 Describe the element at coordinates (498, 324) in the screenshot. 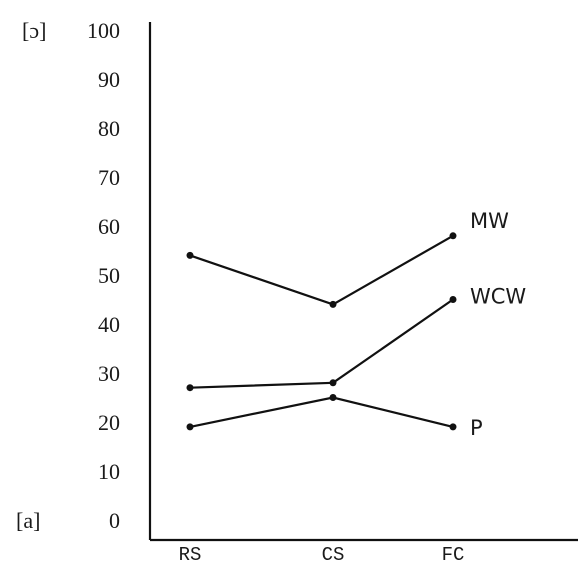

I see `series-labels: MW WCW P` at that location.